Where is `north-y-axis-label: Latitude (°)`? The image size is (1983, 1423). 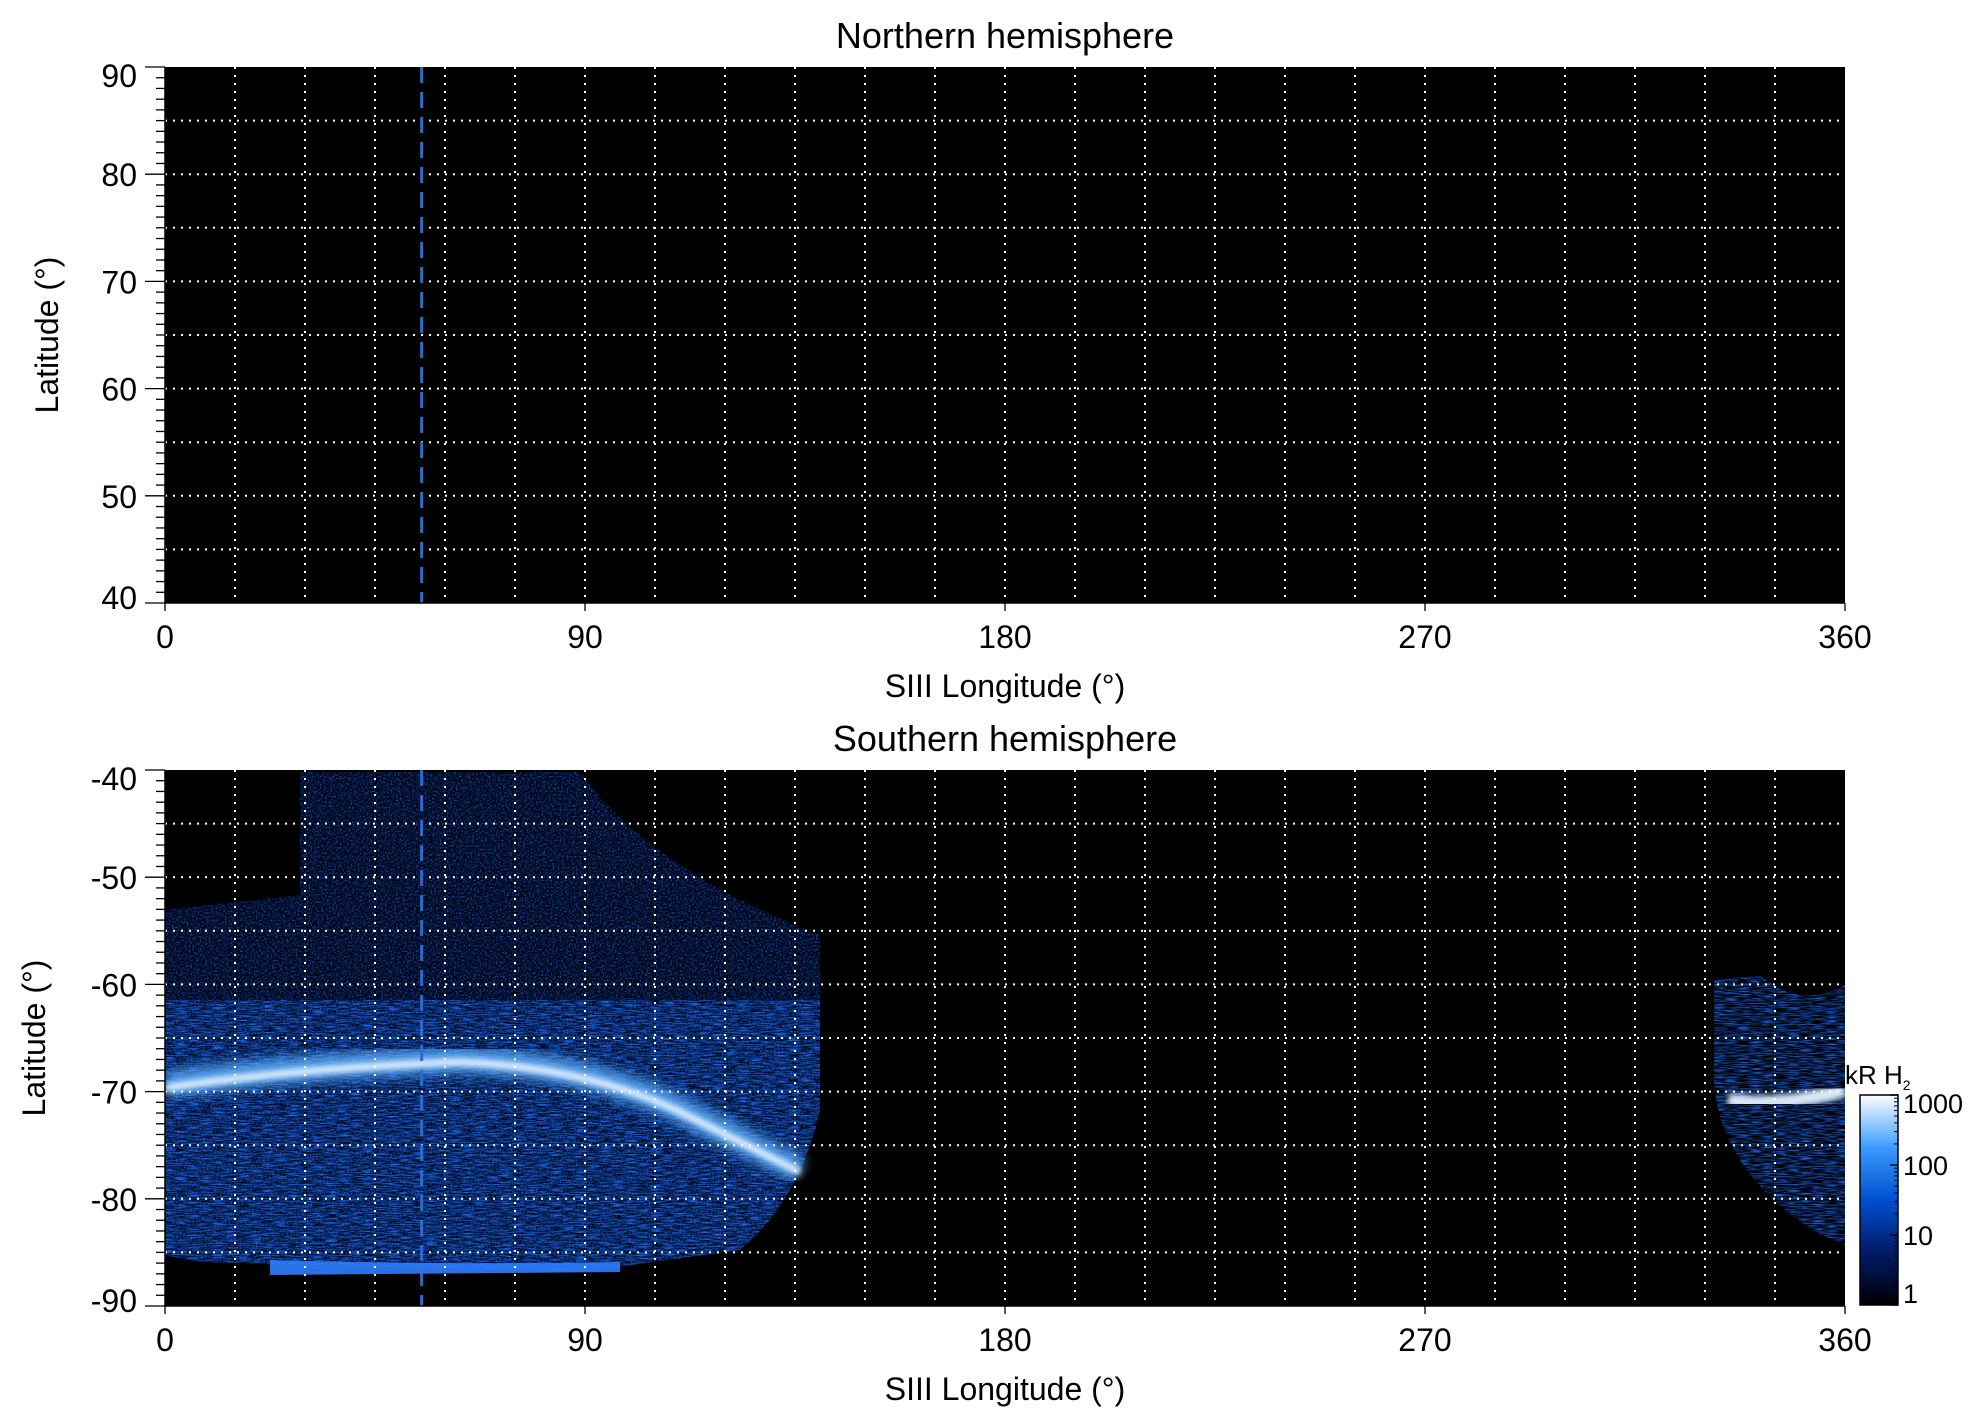
north-y-axis-label: Latitude (°) is located at coordinates (47, 335).